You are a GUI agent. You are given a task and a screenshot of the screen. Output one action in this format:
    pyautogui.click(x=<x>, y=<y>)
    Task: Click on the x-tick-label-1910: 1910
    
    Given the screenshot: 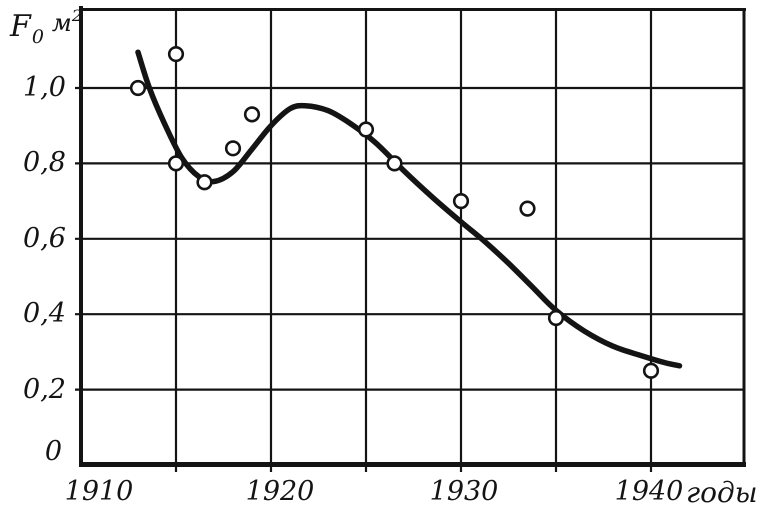 What is the action you would take?
    pyautogui.click(x=99, y=491)
    